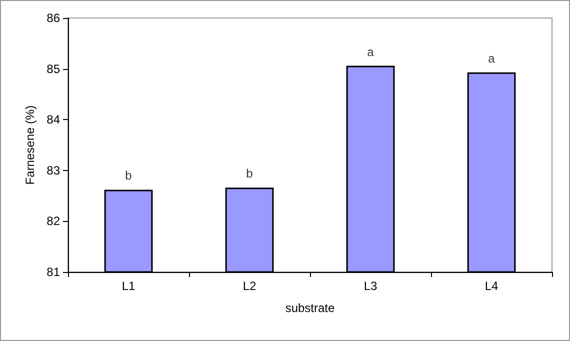 This screenshot has height=341, width=570. I want to click on y-tick-label: 85, so click(53, 69).